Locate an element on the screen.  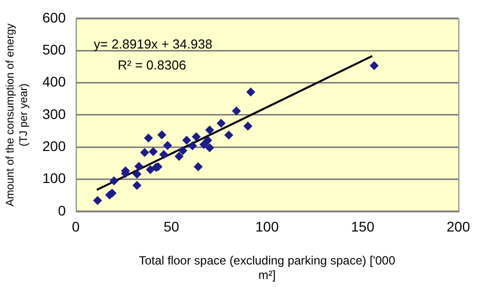
y-tick-label: 400 is located at coordinates (54, 82).